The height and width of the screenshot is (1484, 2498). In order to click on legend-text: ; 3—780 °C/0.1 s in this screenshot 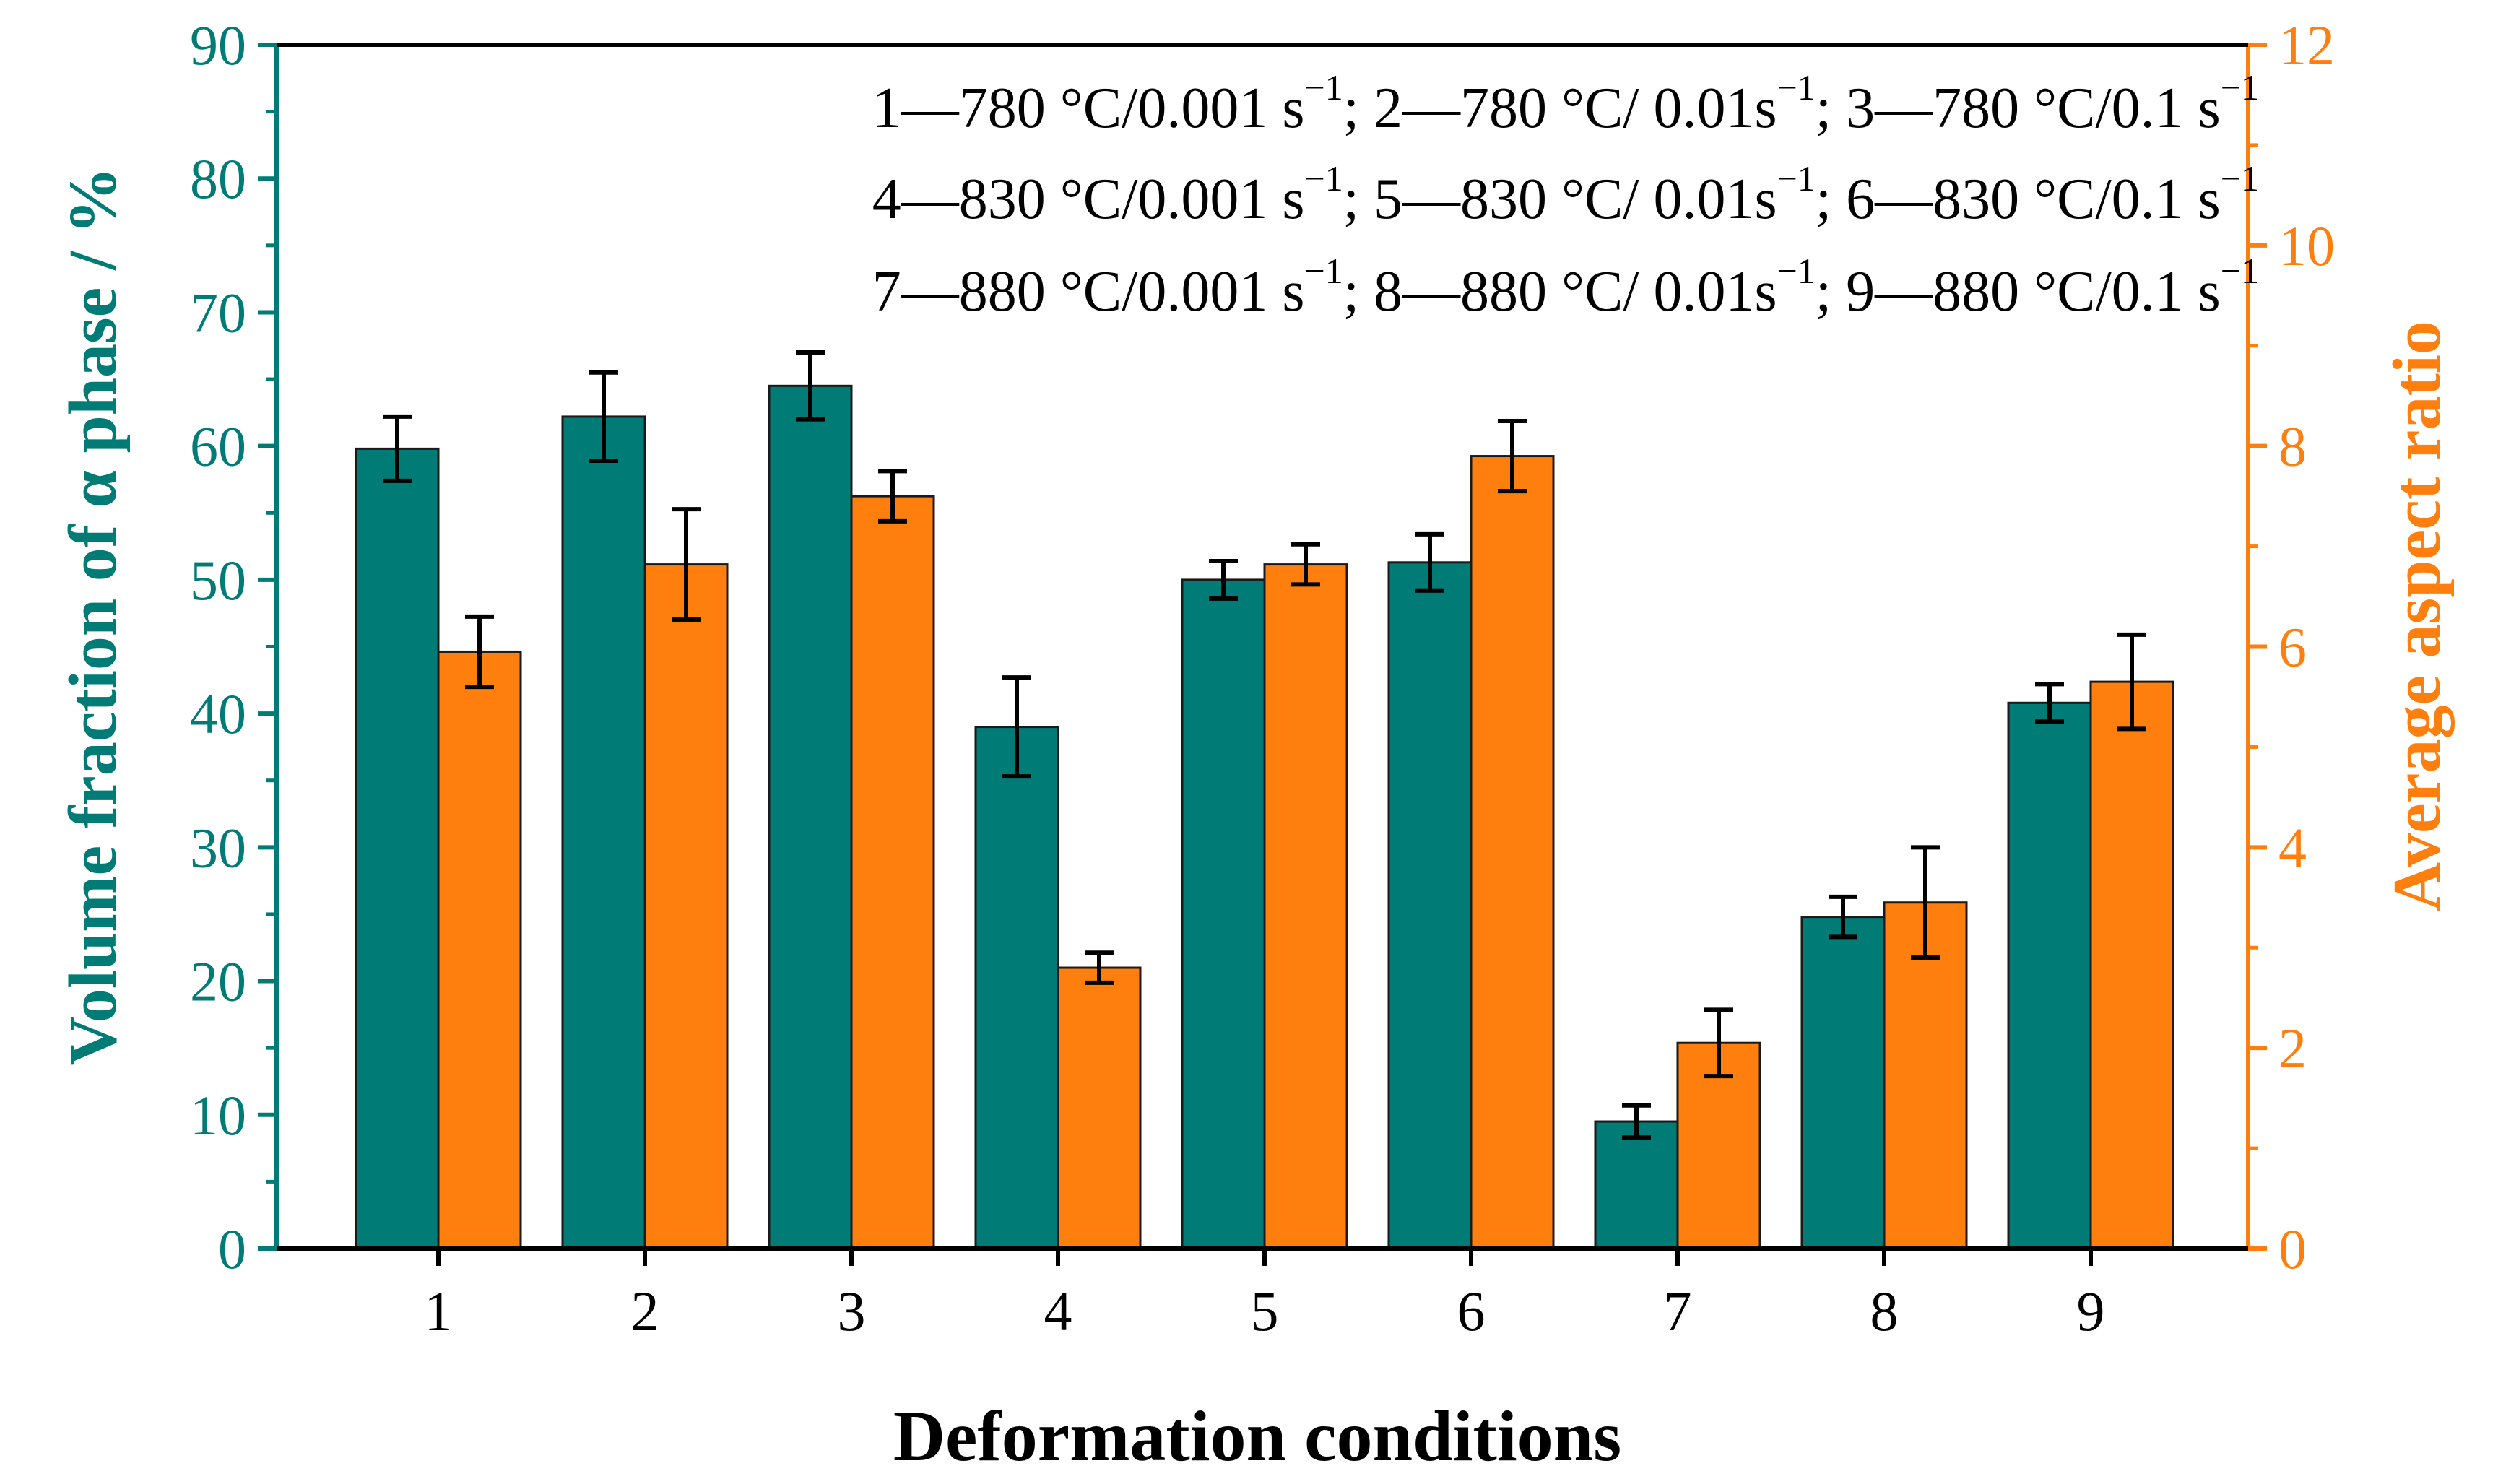, I will do `click(2018, 108)`.